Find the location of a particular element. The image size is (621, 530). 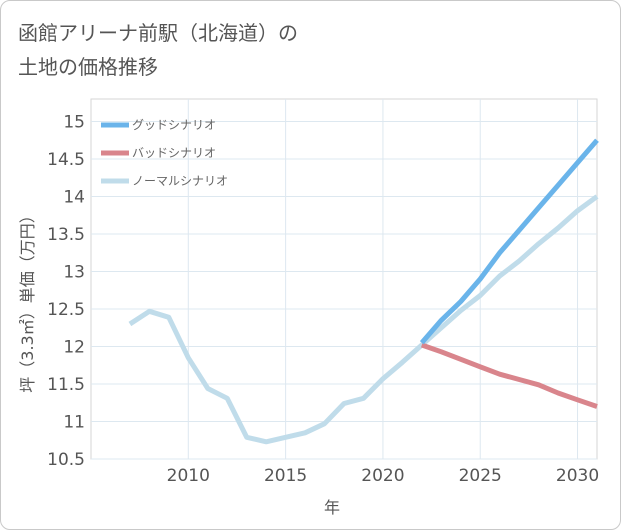

chart-title-line2: 土地の価格推移 is located at coordinates (88, 67).